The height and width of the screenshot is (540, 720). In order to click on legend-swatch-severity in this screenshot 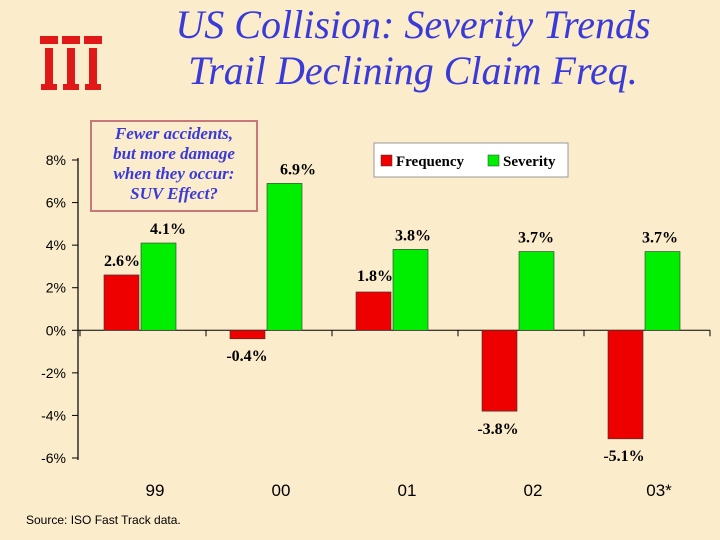, I will do `click(493, 160)`.